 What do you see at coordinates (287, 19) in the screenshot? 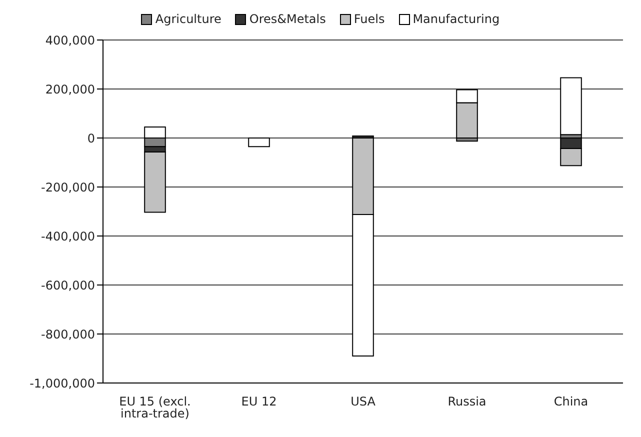
I see `legend-label: Ores&Metals` at bounding box center [287, 19].